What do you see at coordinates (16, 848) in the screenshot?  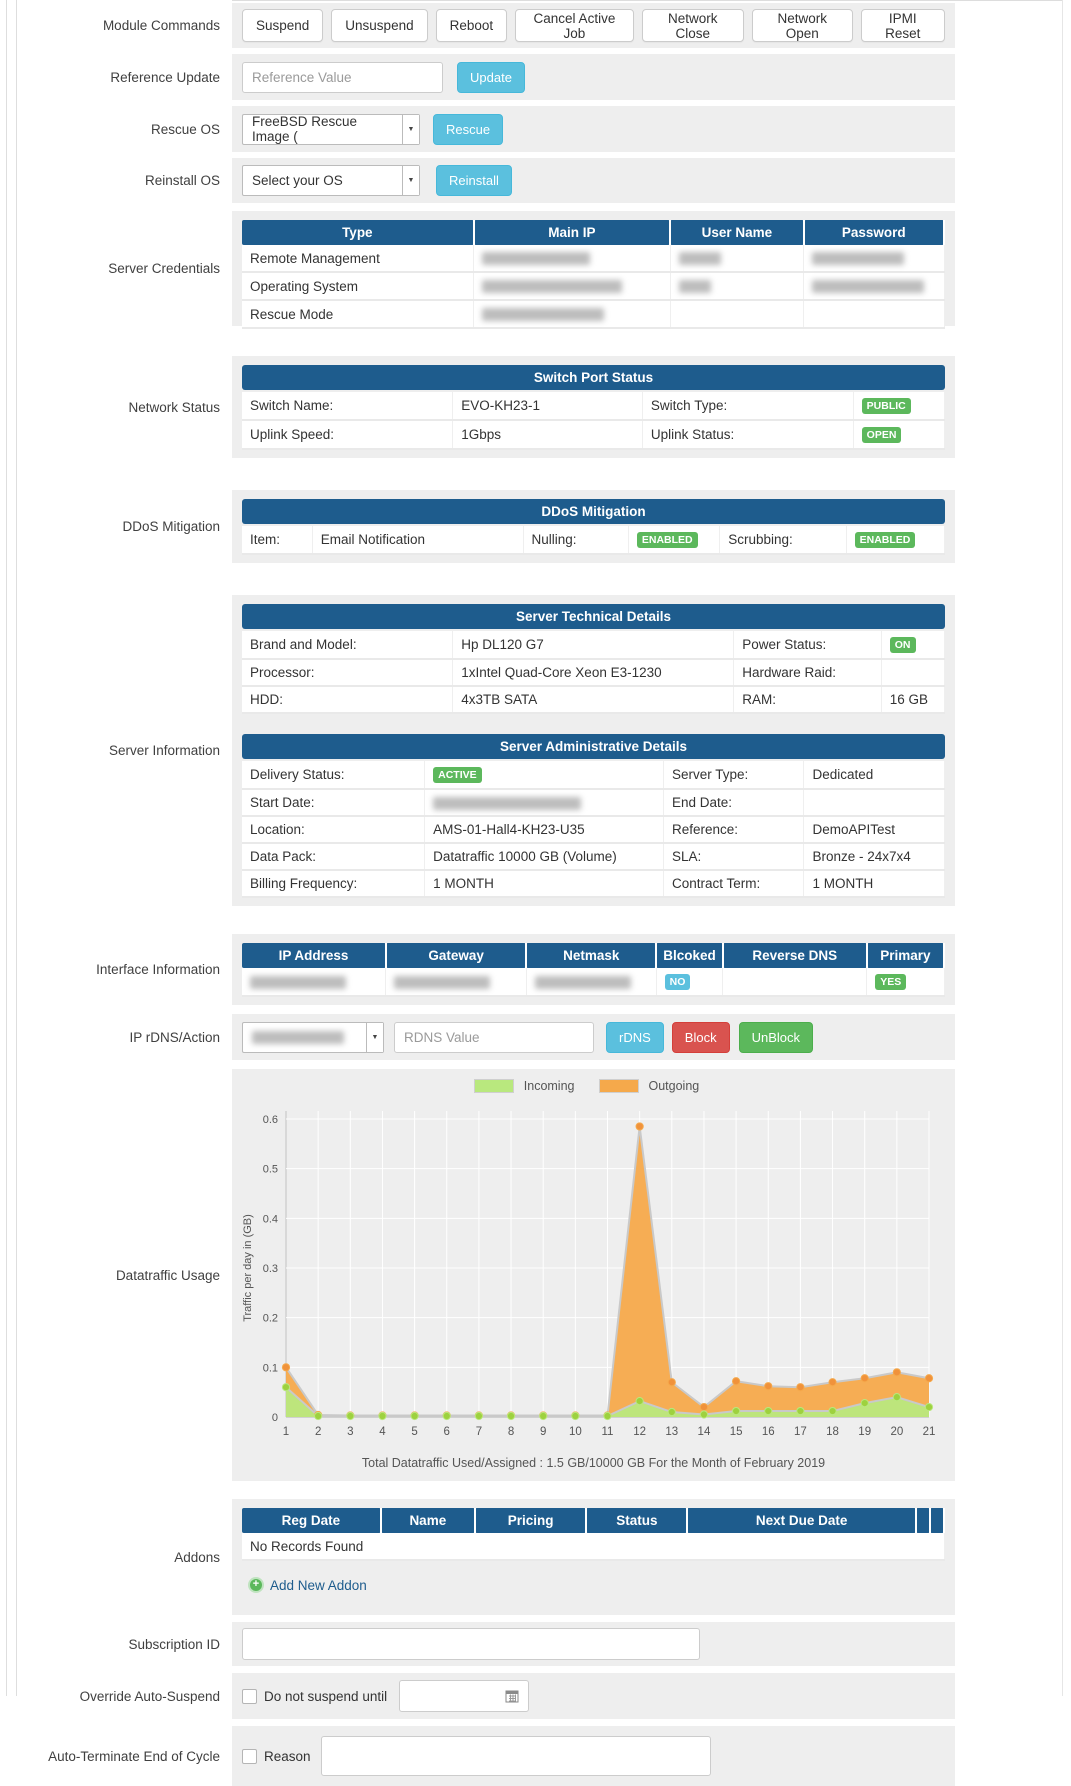 I see `panel-border-left-inner` at bounding box center [16, 848].